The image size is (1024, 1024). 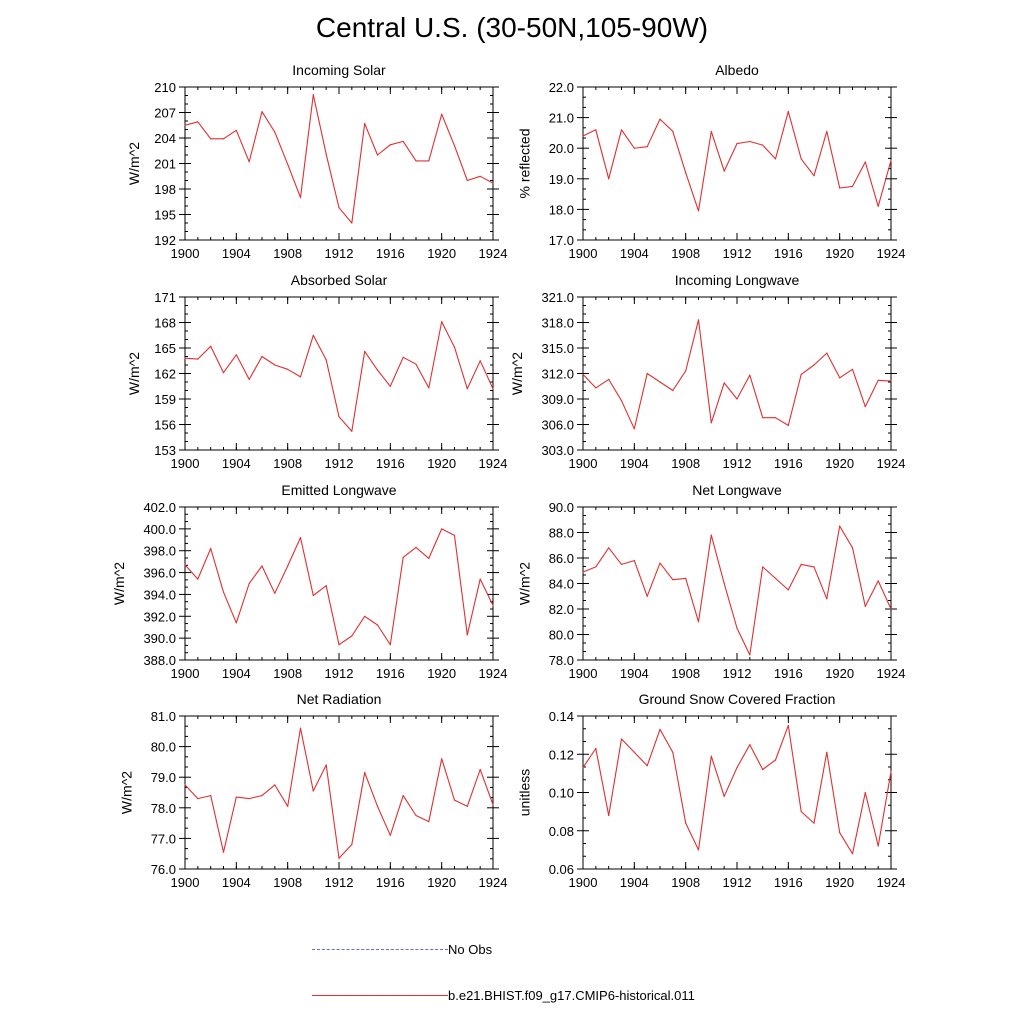 I want to click on legend-swatch-dashed, so click(x=380, y=949).